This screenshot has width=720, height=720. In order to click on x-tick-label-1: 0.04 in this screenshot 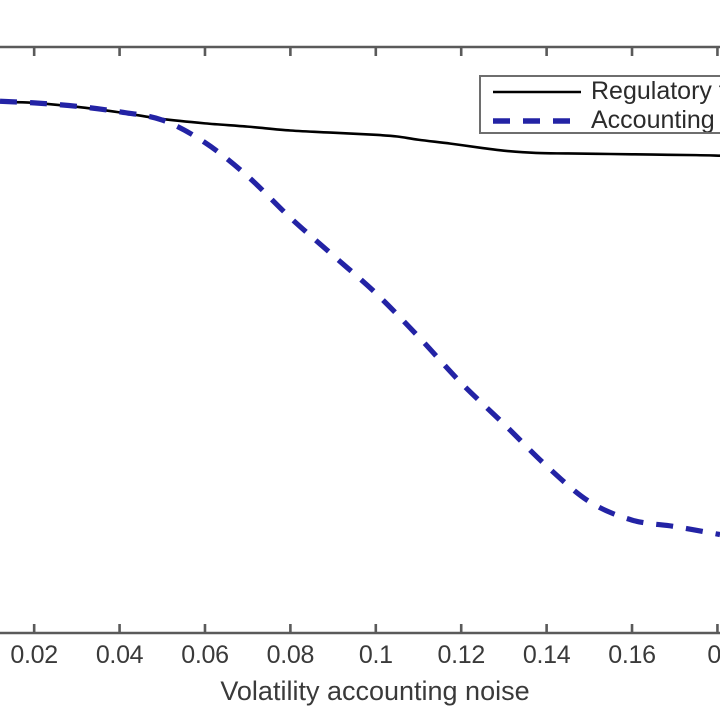, I will do `click(119, 655)`.